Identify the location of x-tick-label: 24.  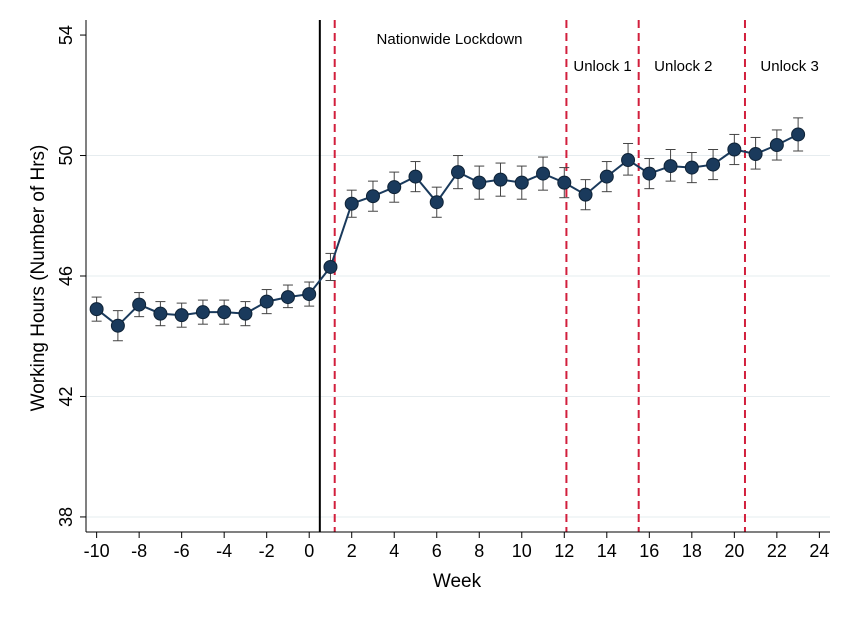
(819, 551).